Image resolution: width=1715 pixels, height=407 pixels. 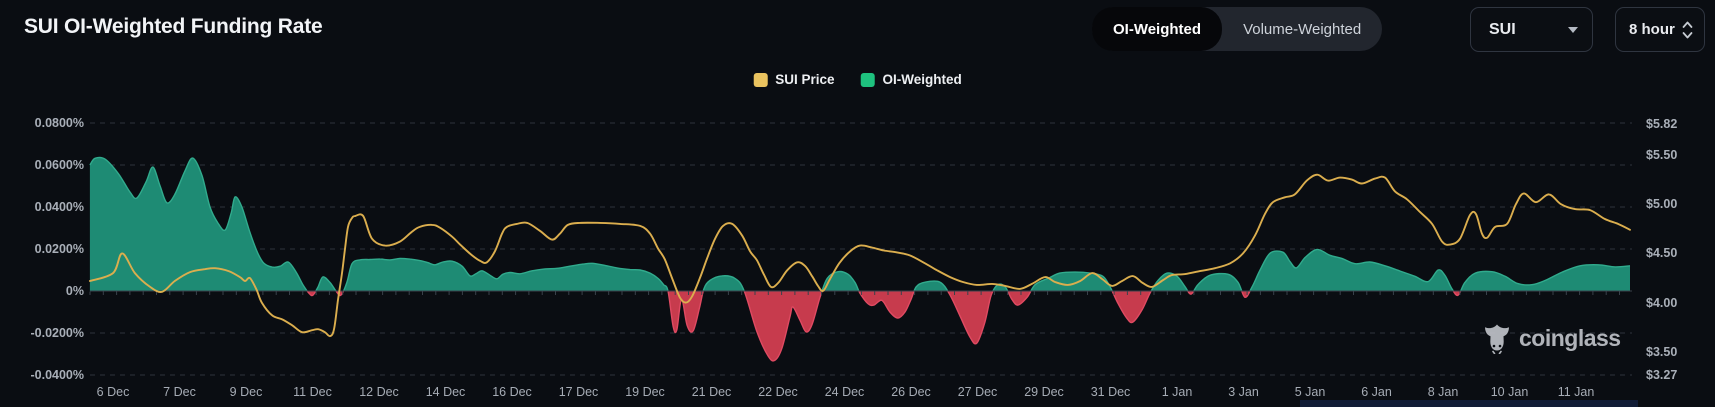 I want to click on tab-oi-weighted: OI-Weighted, so click(x=1157, y=29).